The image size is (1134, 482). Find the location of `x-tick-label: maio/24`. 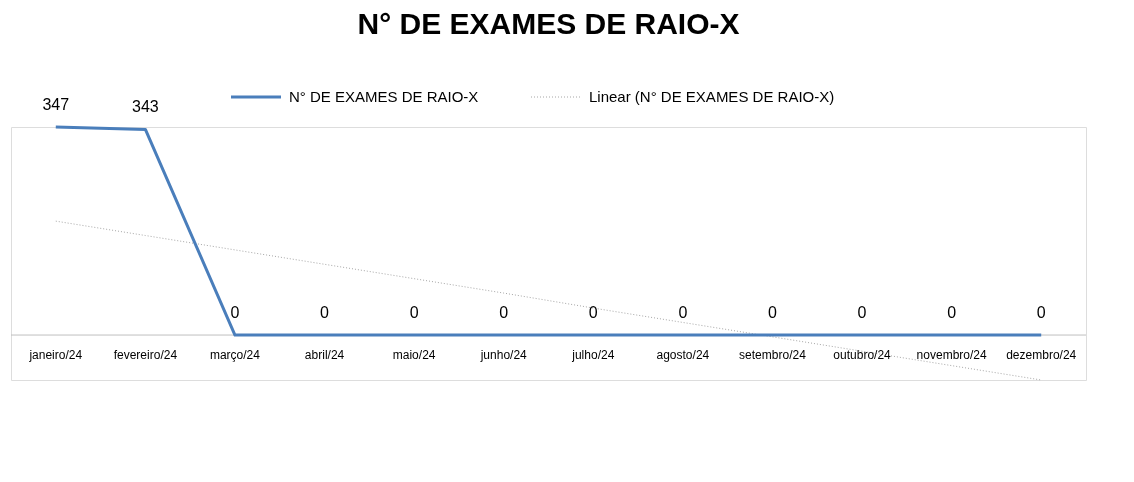

x-tick-label: maio/24 is located at coordinates (414, 355).